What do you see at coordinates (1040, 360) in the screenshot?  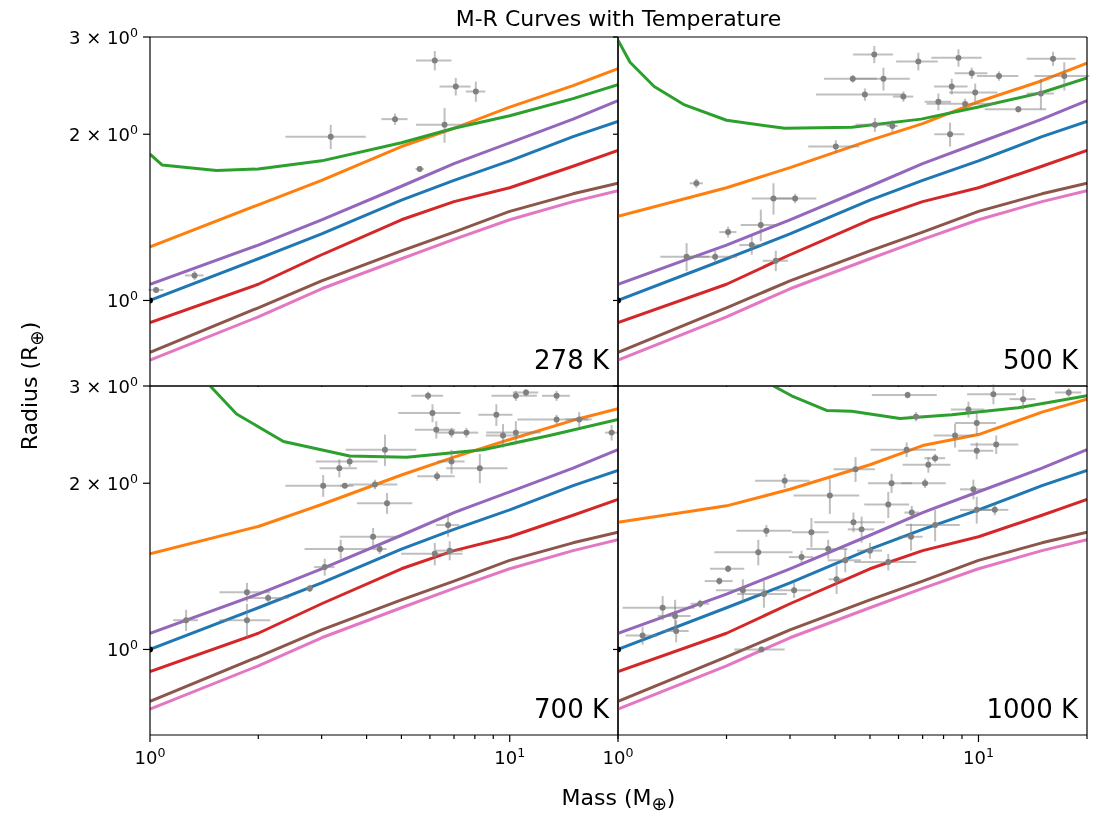 I see `annotation: 500 K` at bounding box center [1040, 360].